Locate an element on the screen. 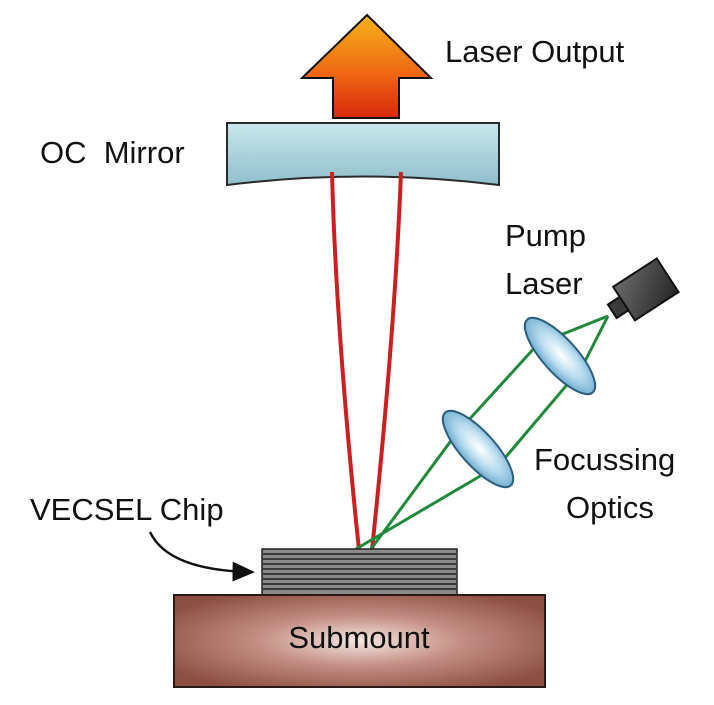 The image size is (714, 705). laser-beam-right is located at coordinates (386, 361).